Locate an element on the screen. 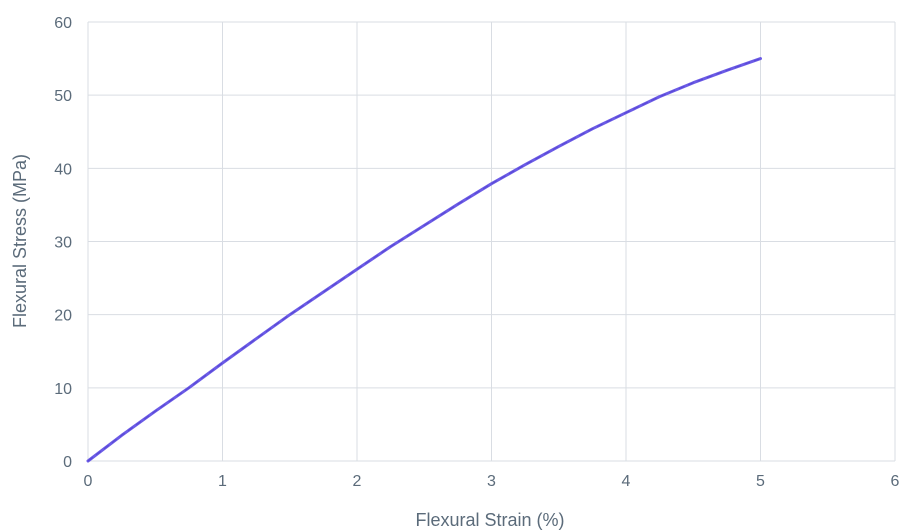  y-tick-label: 30 is located at coordinates (63, 243).